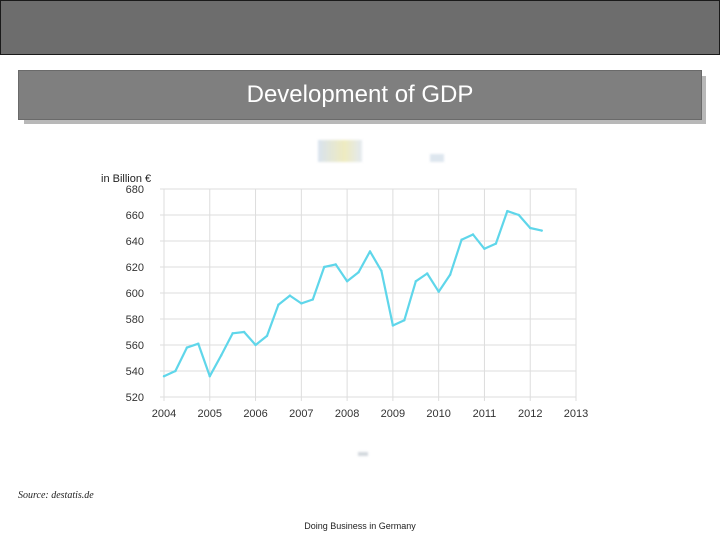 This screenshot has width=720, height=540. I want to click on x-tick-label: 2005, so click(210, 414).